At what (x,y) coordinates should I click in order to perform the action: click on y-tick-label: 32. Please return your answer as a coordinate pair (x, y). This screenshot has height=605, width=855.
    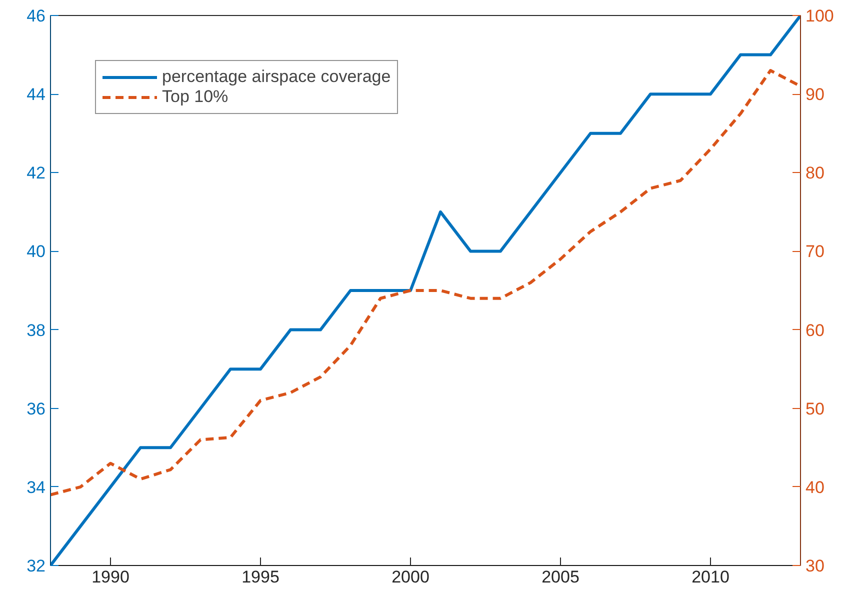
    Looking at the image, I should click on (36, 566).